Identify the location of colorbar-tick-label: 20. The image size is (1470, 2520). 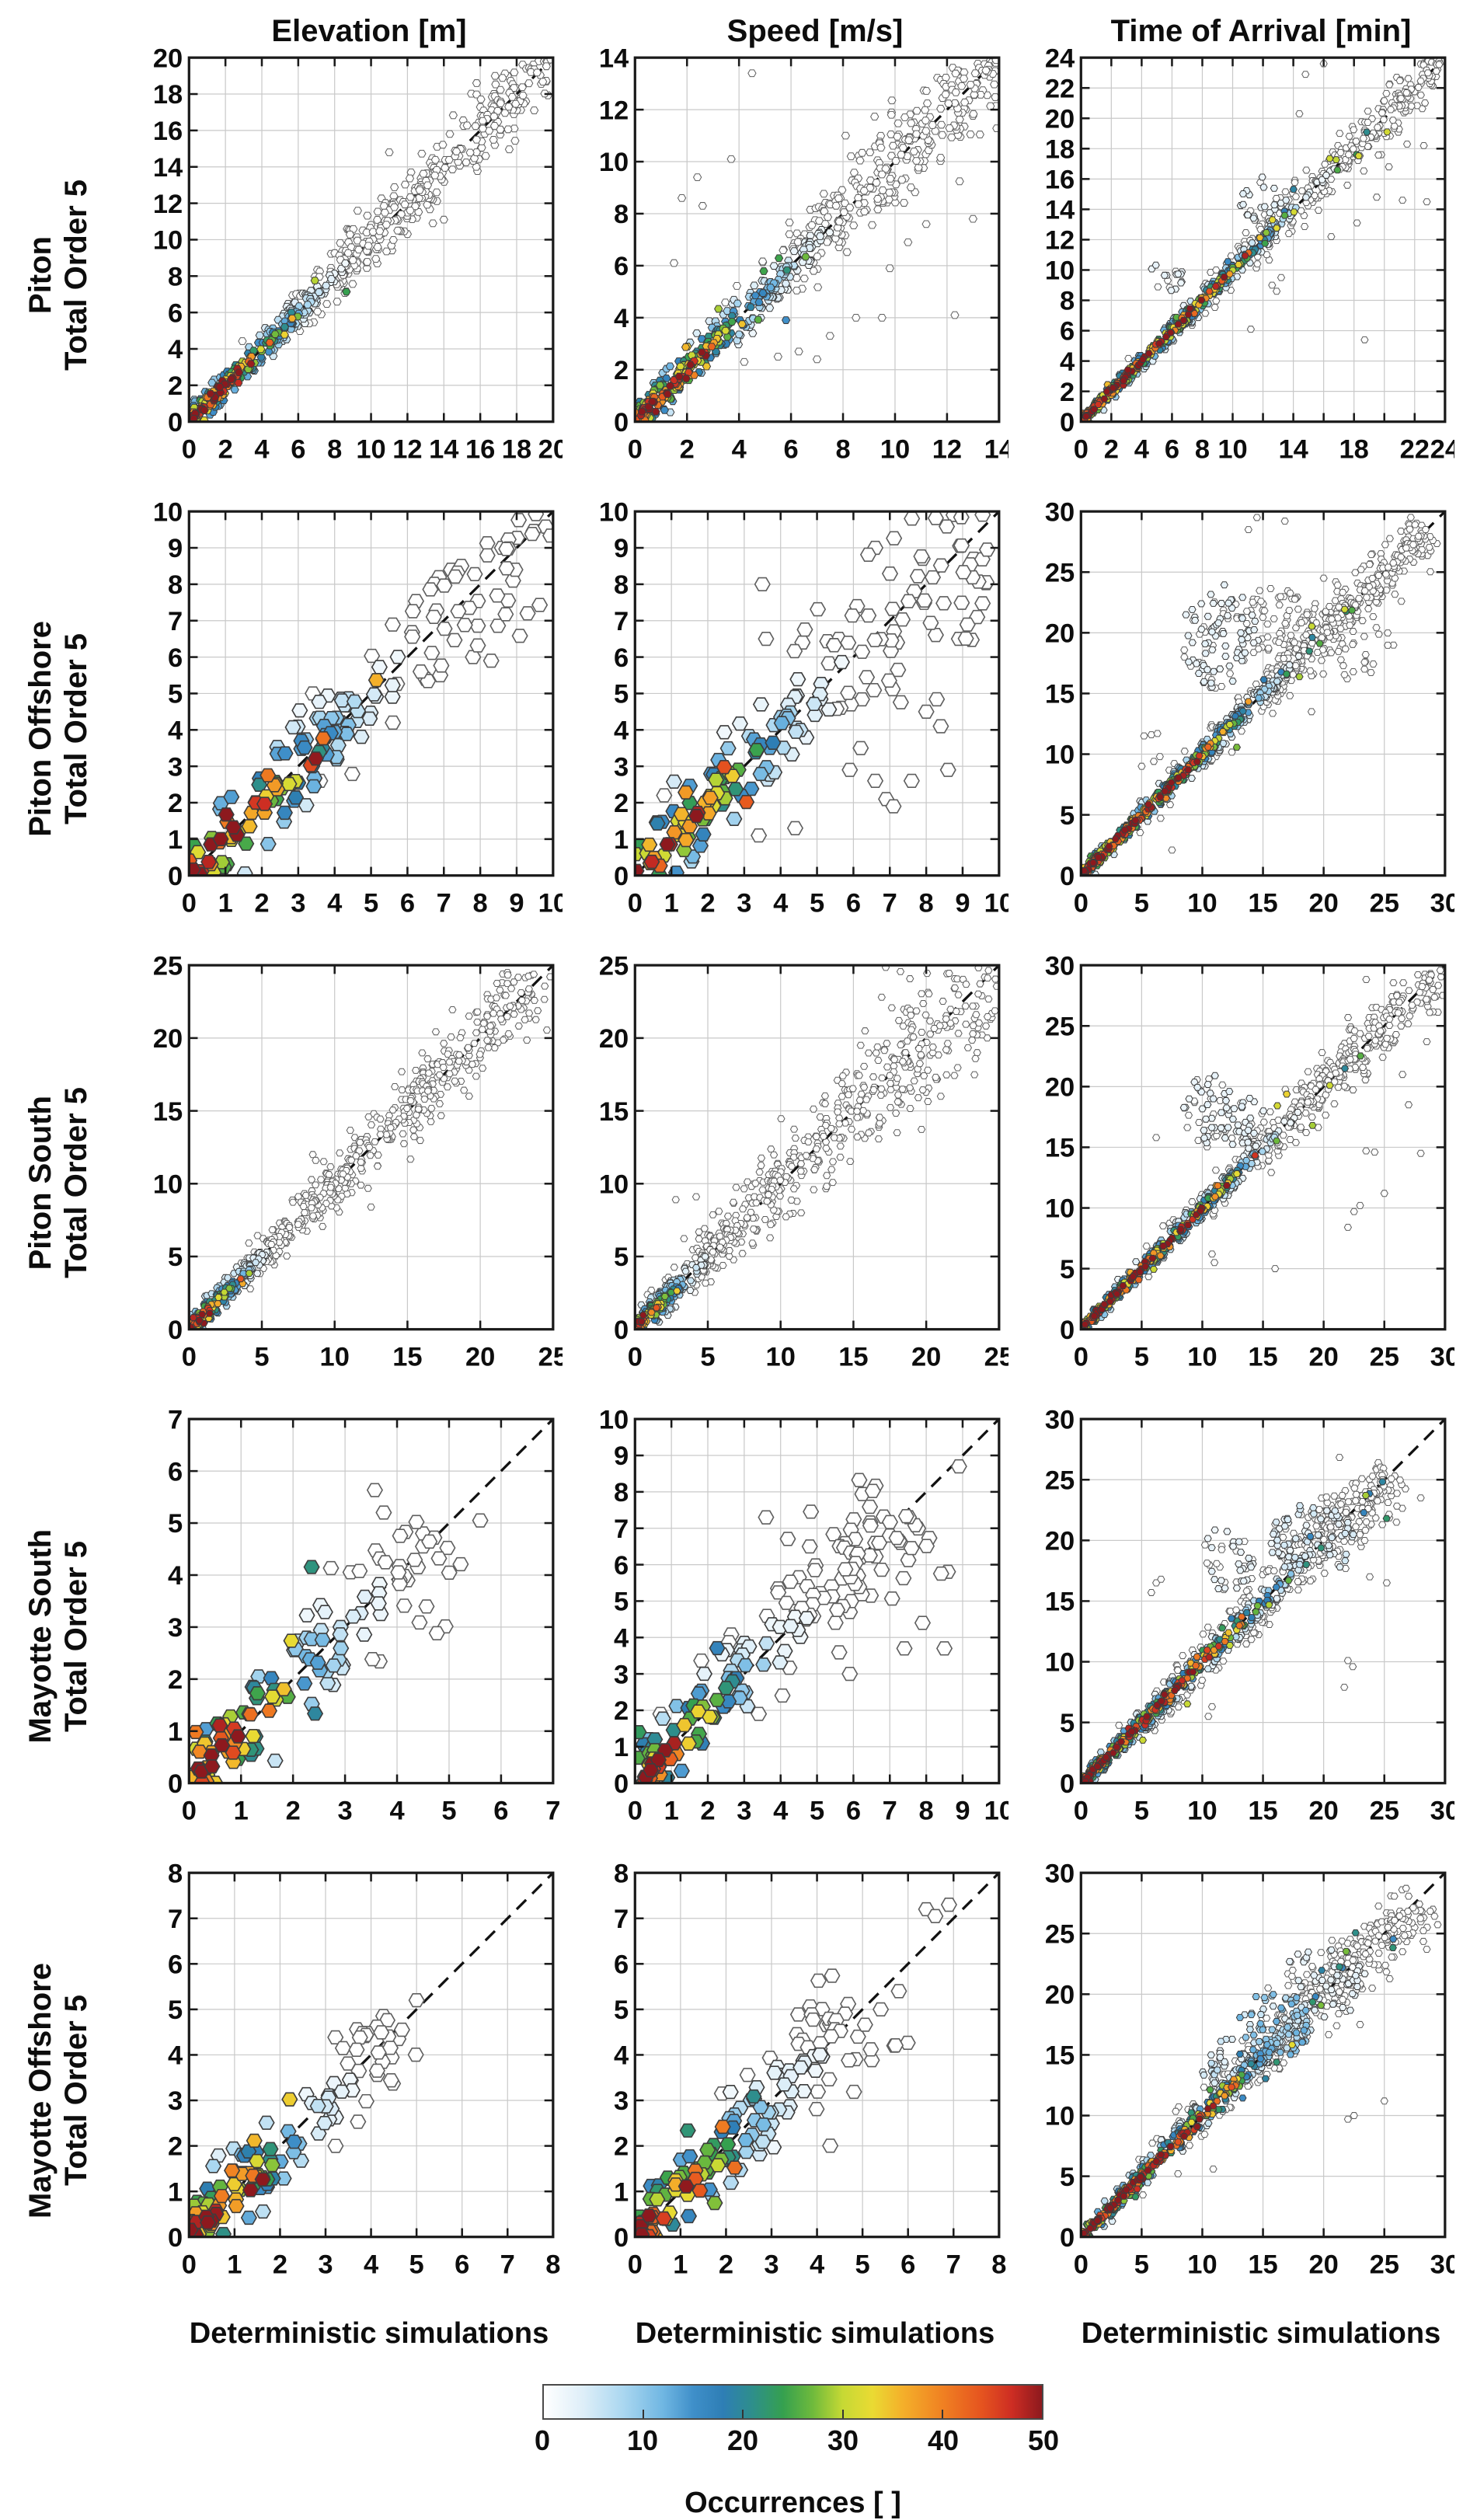
(742, 2441).